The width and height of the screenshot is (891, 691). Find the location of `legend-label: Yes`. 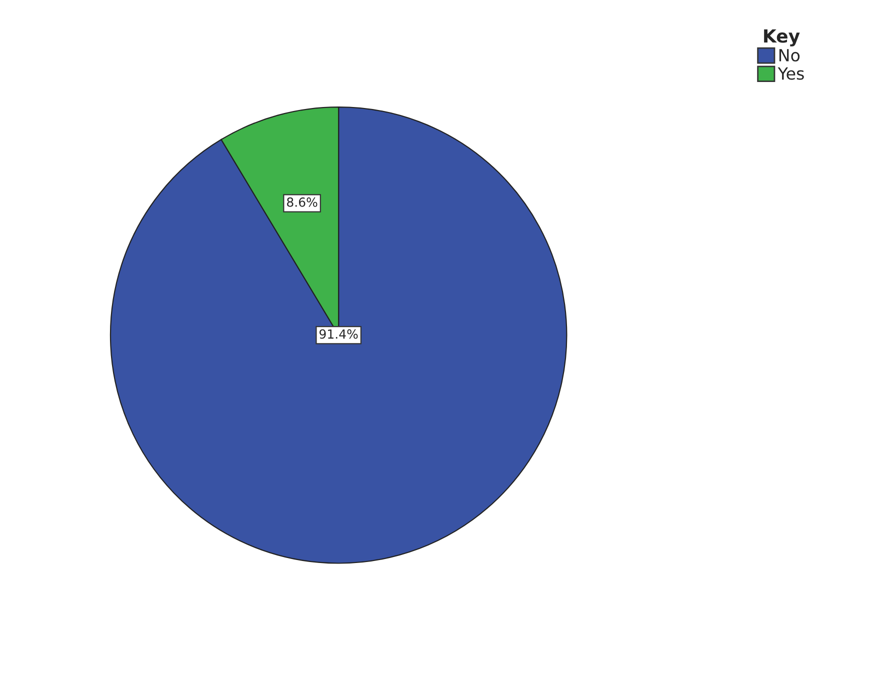

legend-label: Yes is located at coordinates (791, 73).